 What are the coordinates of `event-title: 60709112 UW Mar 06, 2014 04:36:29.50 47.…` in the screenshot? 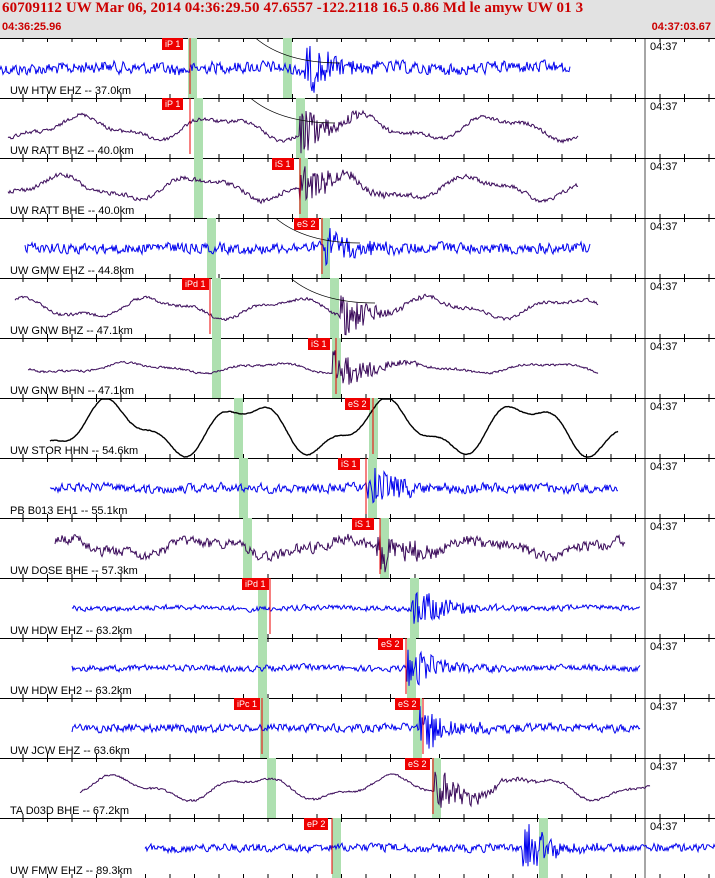 It's located at (293, 8).